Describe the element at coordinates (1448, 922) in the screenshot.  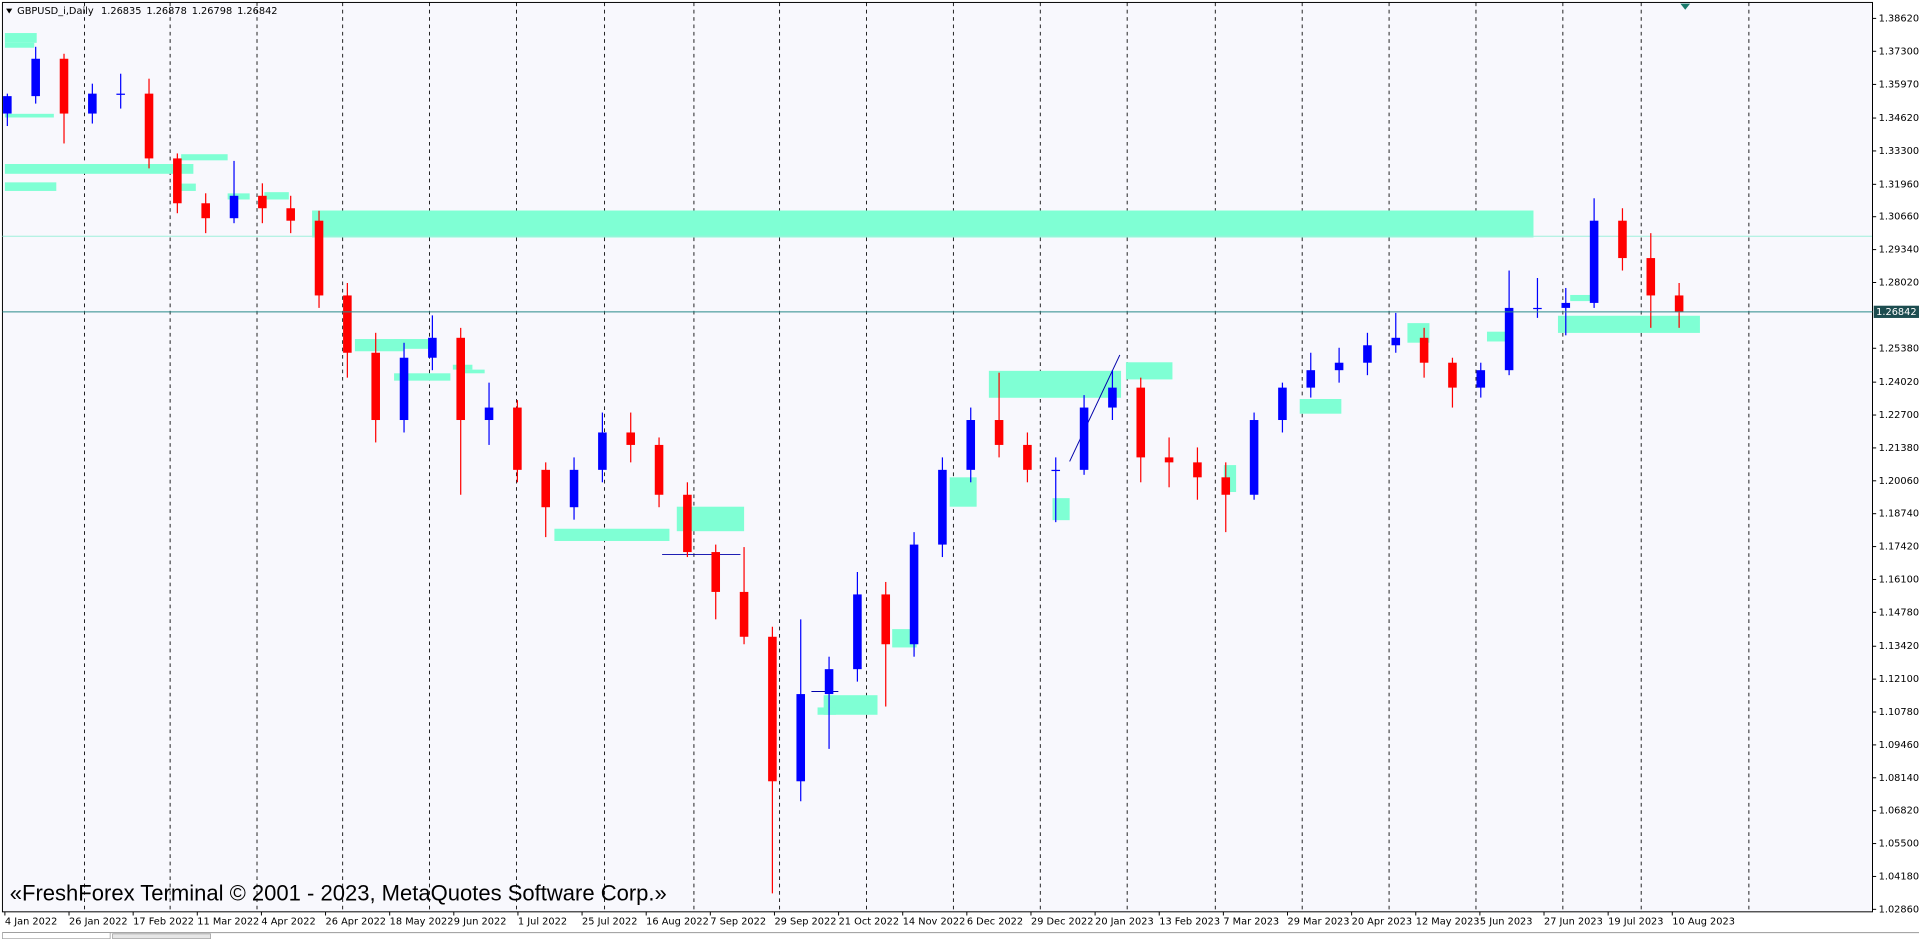
I see `x-tick-label: 12 May 2023` at that location.